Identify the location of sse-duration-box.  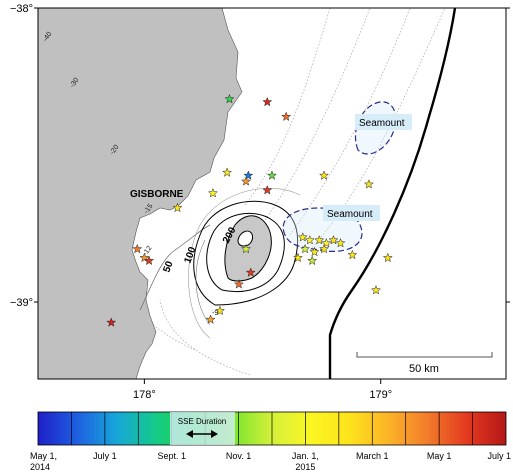
(202, 428).